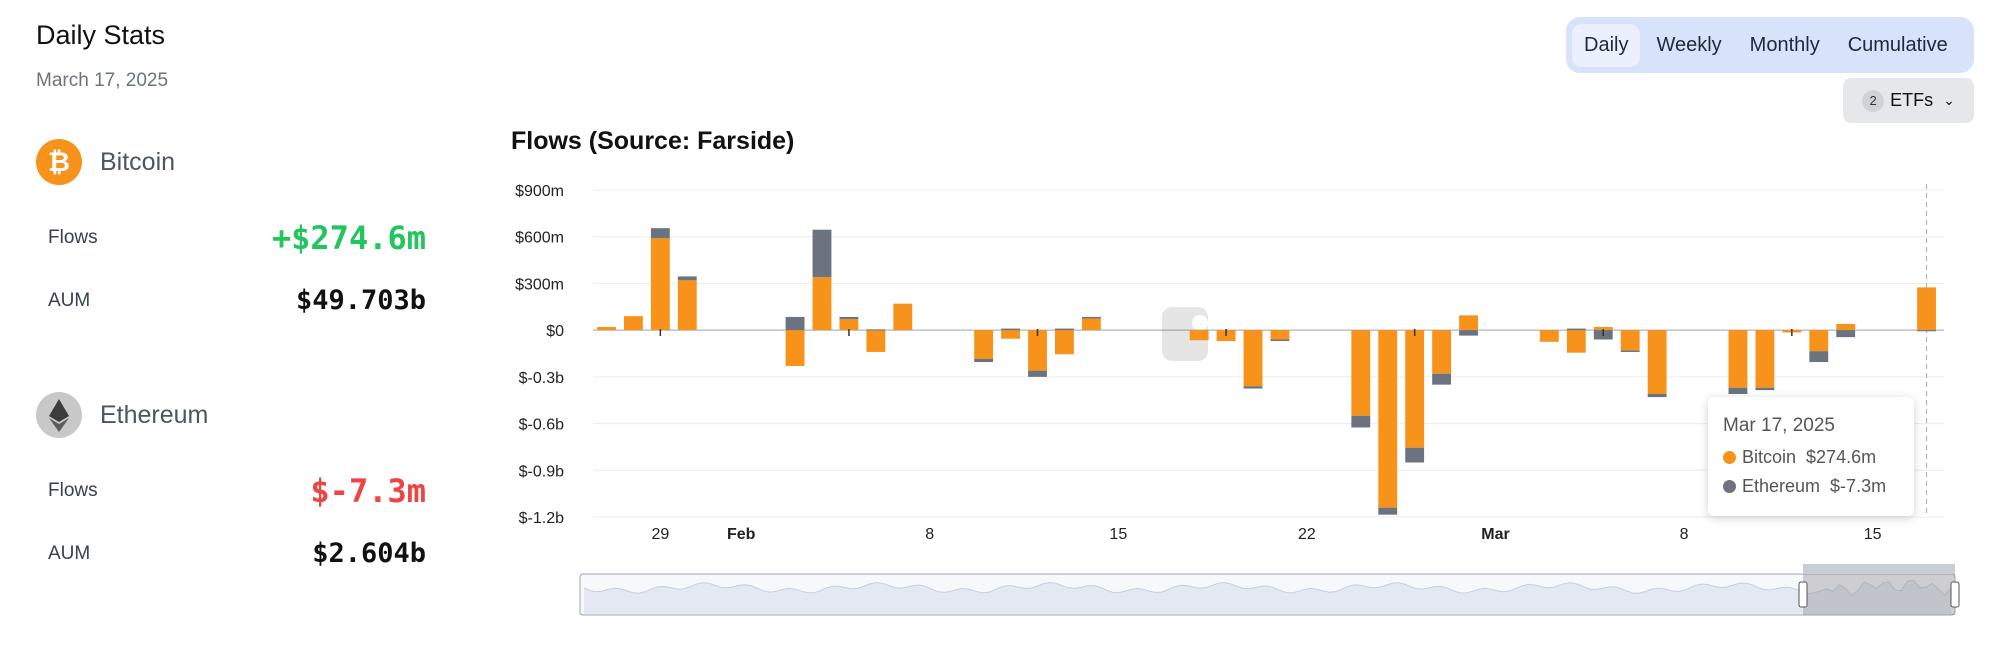 This screenshot has height=659, width=2000. Describe the element at coordinates (555, 331) in the screenshot. I see `y-tick-label: $0` at that location.